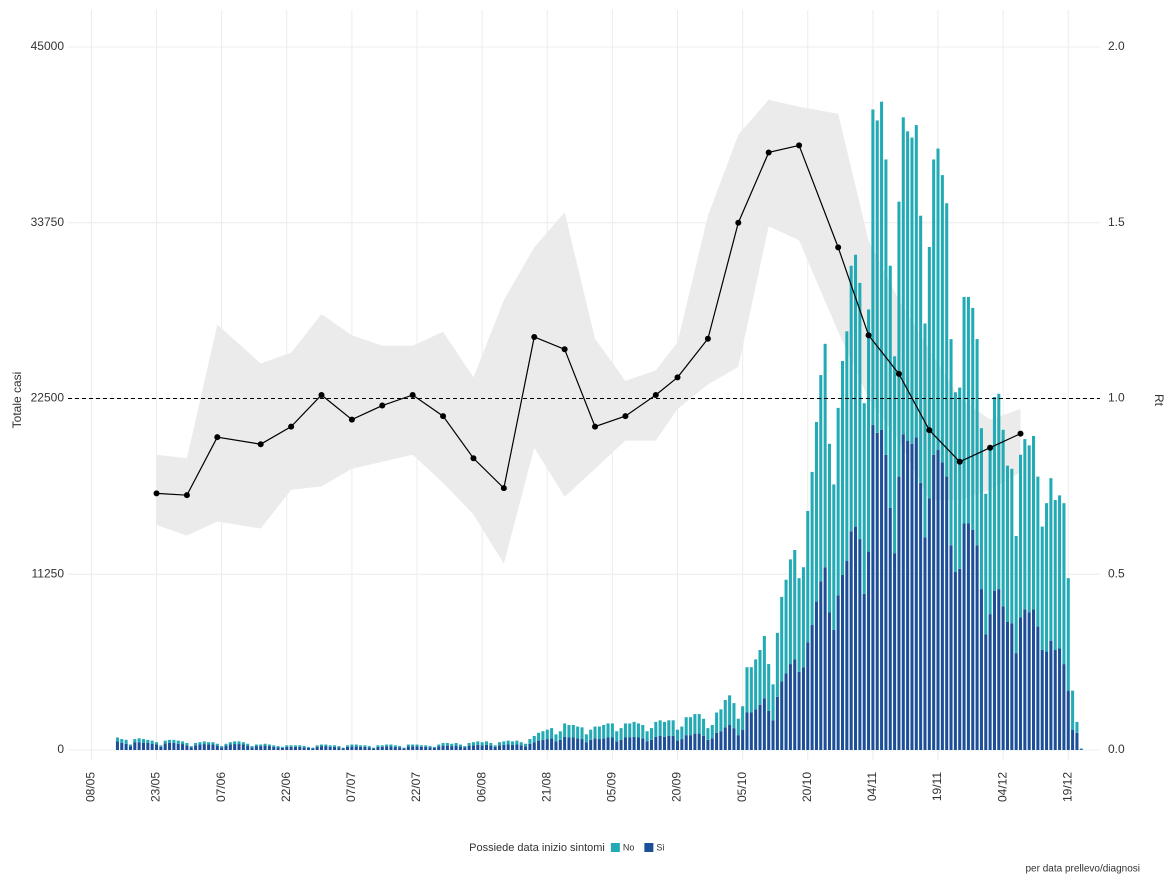 The width and height of the screenshot is (1167, 875). Describe the element at coordinates (1116, 749) in the screenshot. I see `y2-tick-label: 0.0` at that location.